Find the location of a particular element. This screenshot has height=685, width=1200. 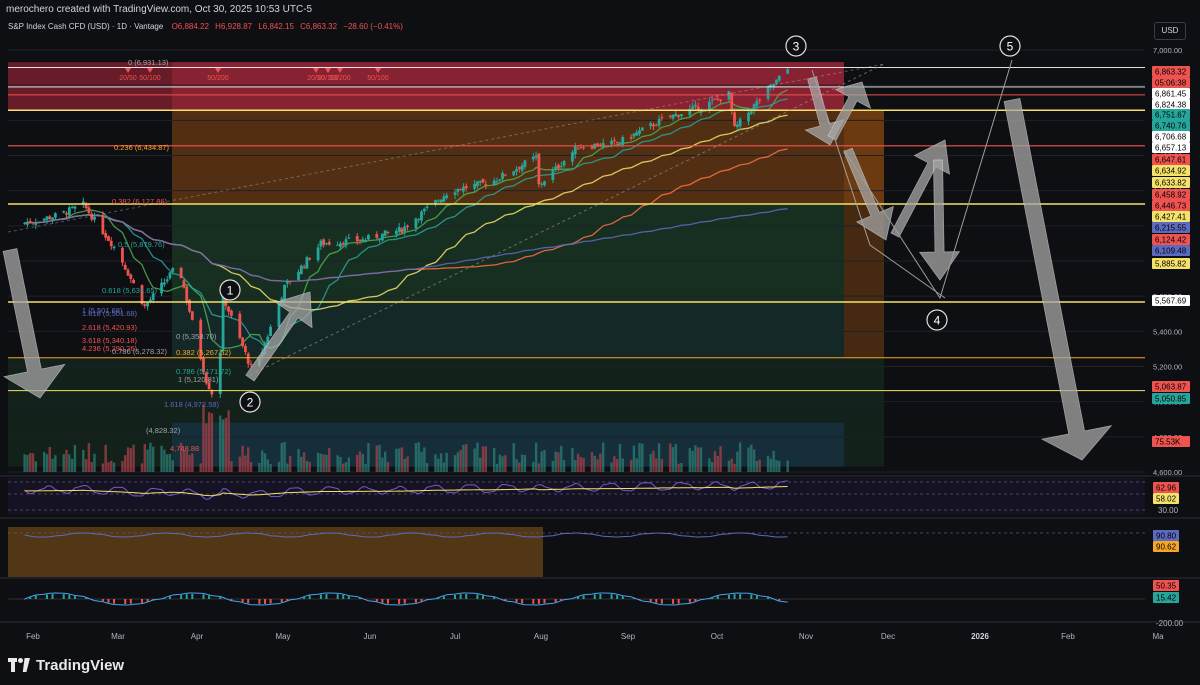

fib-label: 0.786 (5,278.32) is located at coordinates (140, 351).